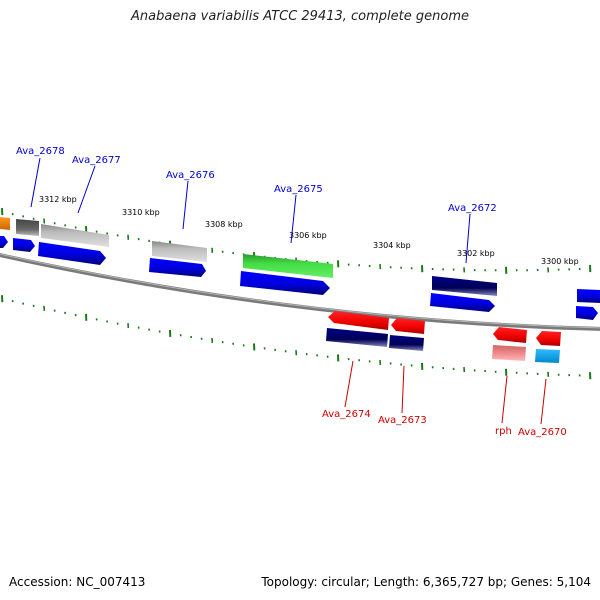  Describe the element at coordinates (58, 199) in the screenshot. I see `scale-label-3312: 3312 kbp` at that location.